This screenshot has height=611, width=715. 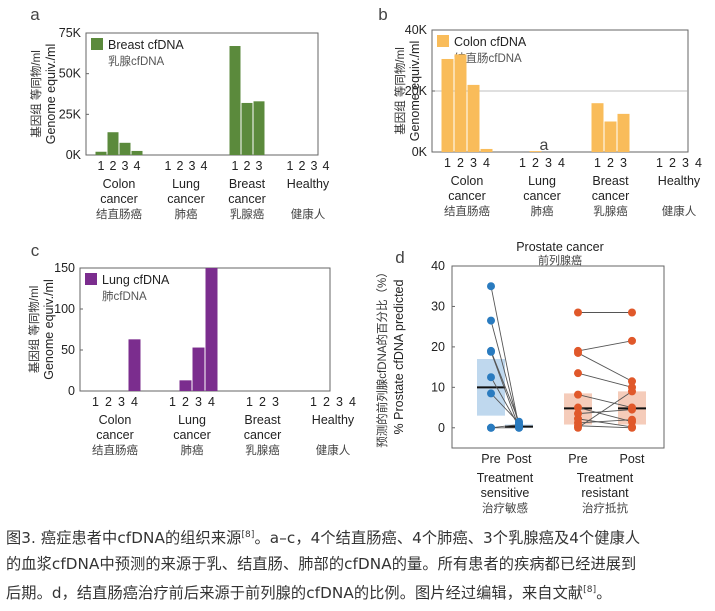 What do you see at coordinates (420, 152) in the screenshot?
I see `y-tick-label: 0K` at bounding box center [420, 152].